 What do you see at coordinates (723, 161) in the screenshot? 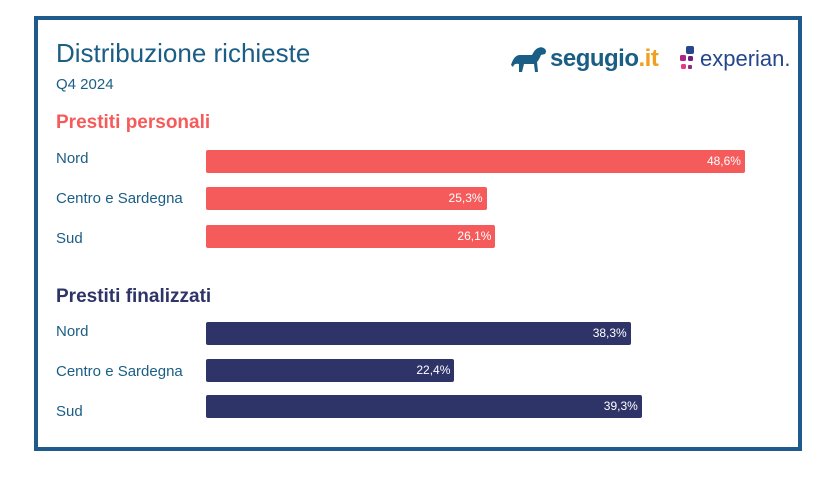
I see `bar-value-label: 48,6%` at bounding box center [723, 161].